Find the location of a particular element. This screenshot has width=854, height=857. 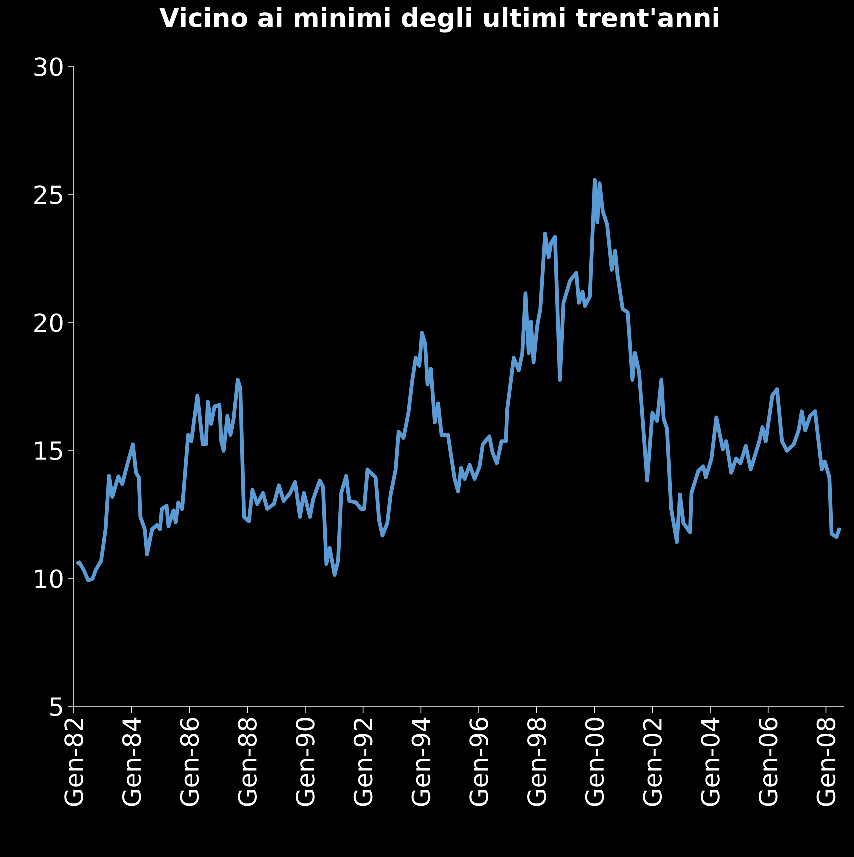

x-tick-label: Gen-92 is located at coordinates (363, 762).